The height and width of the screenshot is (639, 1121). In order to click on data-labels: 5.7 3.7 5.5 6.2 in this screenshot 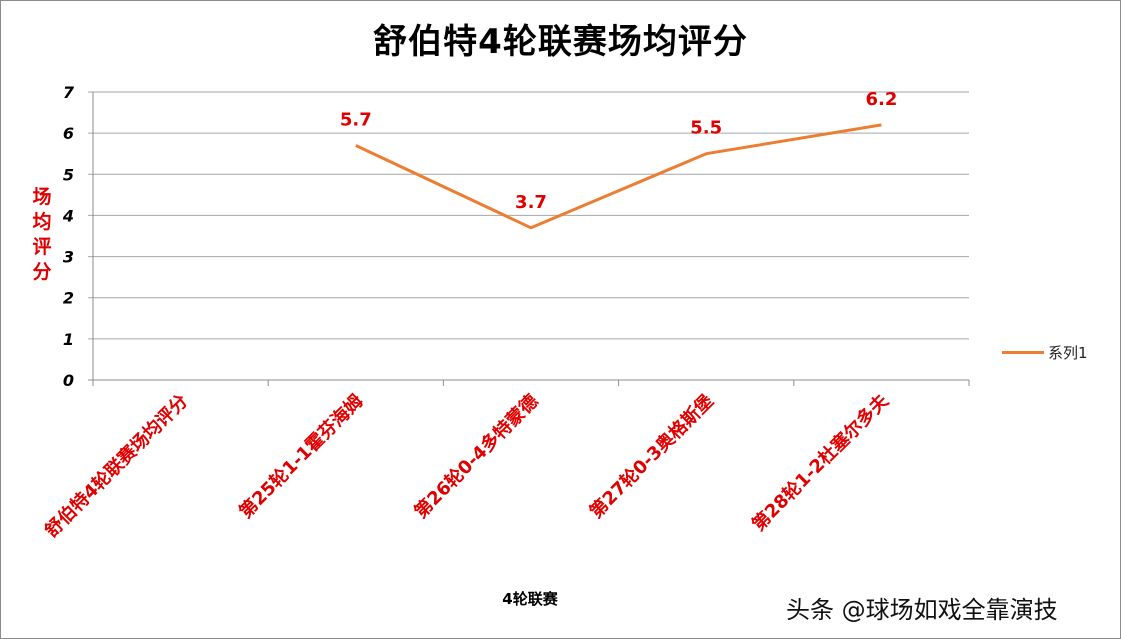, I will do `click(618, 151)`.